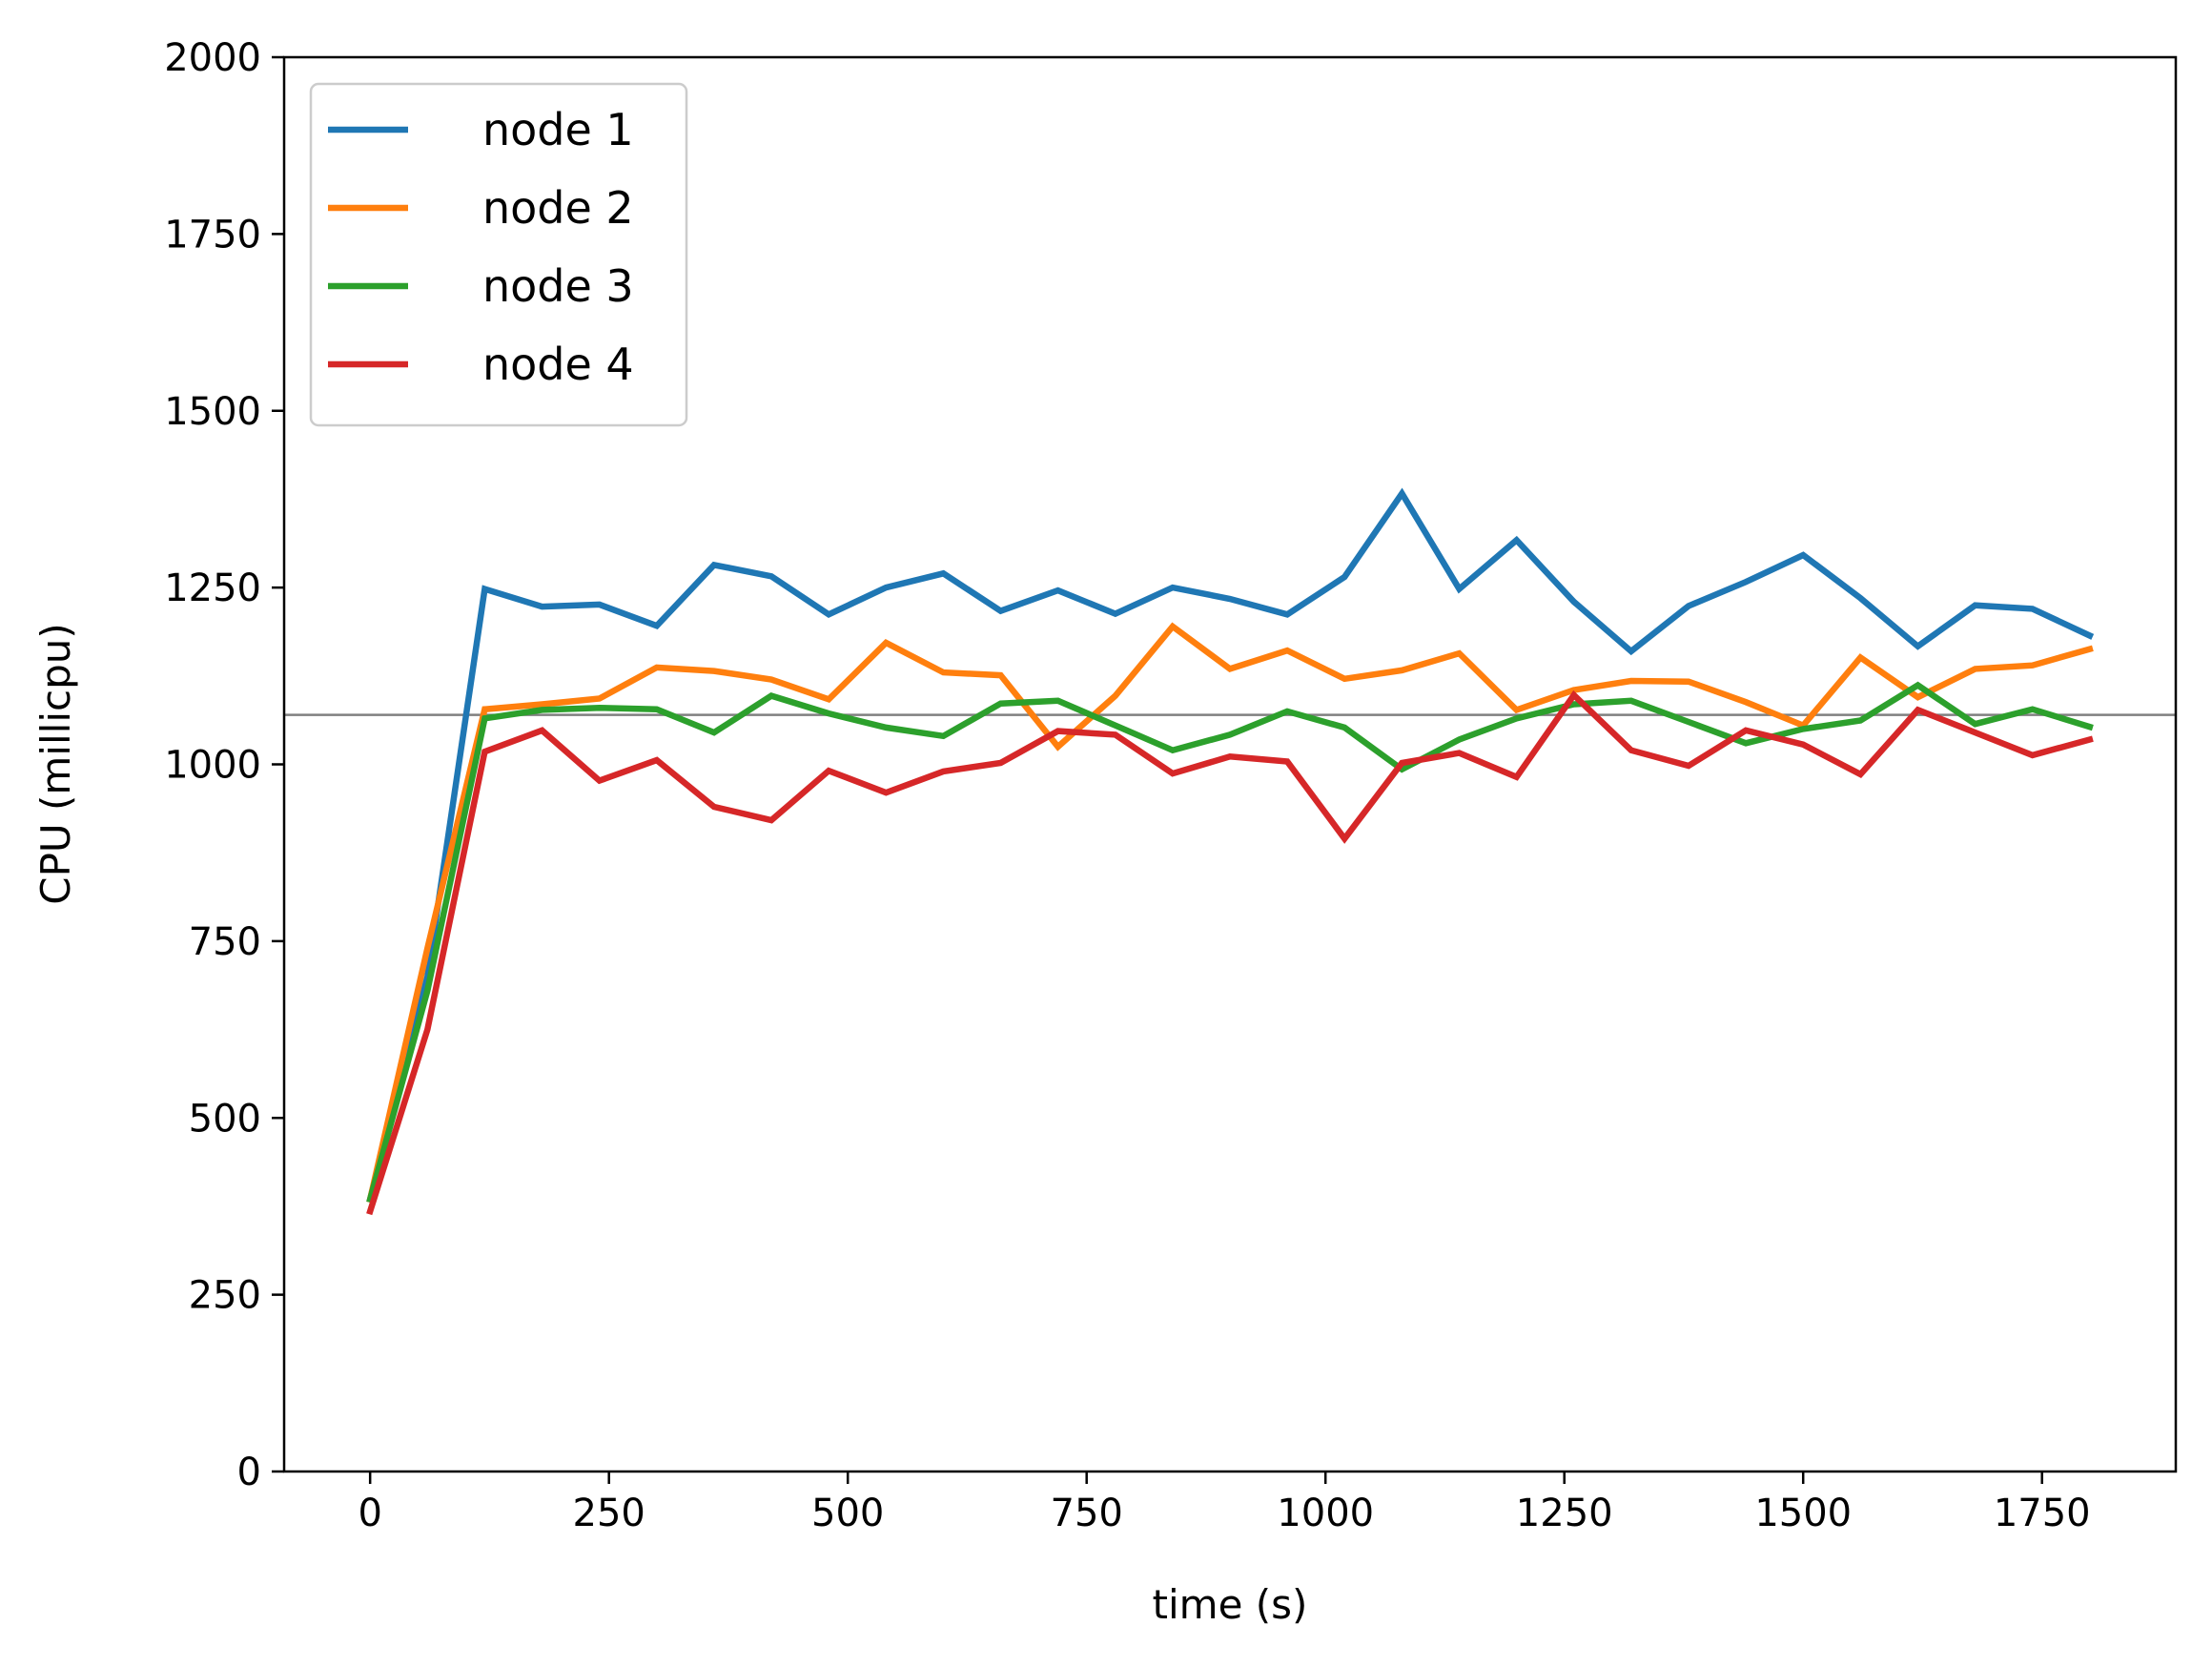 This screenshot has height=1667, width=2212. Describe the element at coordinates (212, 766) in the screenshot. I see `y-tick-label: 1000` at that location.